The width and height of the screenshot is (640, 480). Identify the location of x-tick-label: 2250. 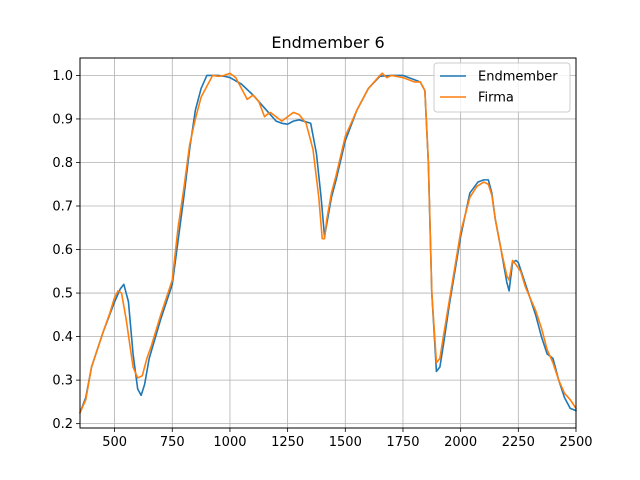
(518, 442).